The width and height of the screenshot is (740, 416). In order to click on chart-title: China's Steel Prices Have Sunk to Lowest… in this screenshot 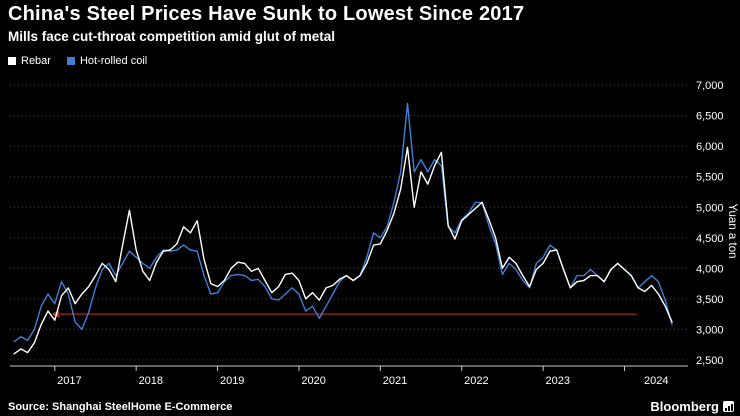, I will do `click(266, 14)`.